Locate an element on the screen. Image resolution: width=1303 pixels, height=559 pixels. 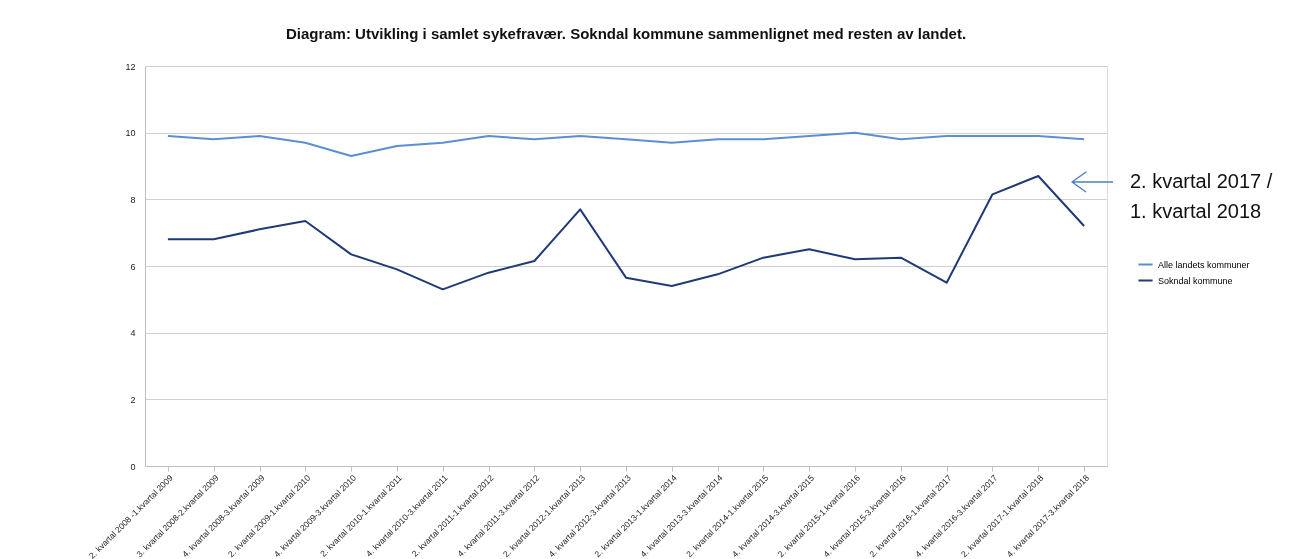
legend-label: Sokndal kommune is located at coordinates (1195, 280).